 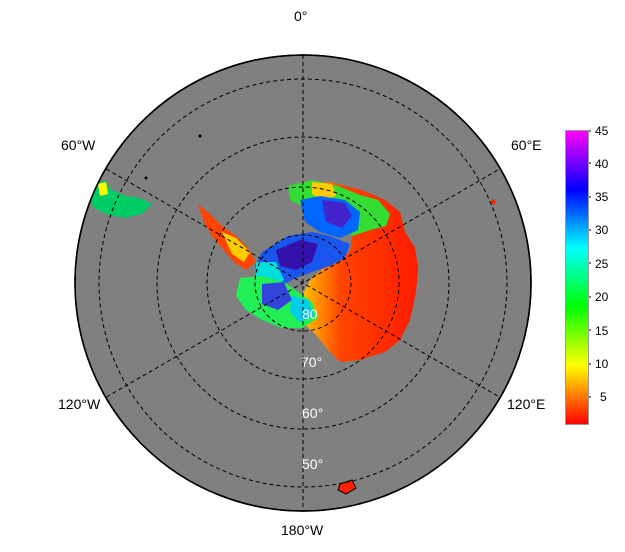 What do you see at coordinates (602, 364) in the screenshot?
I see `colorbar-label: 10` at bounding box center [602, 364].